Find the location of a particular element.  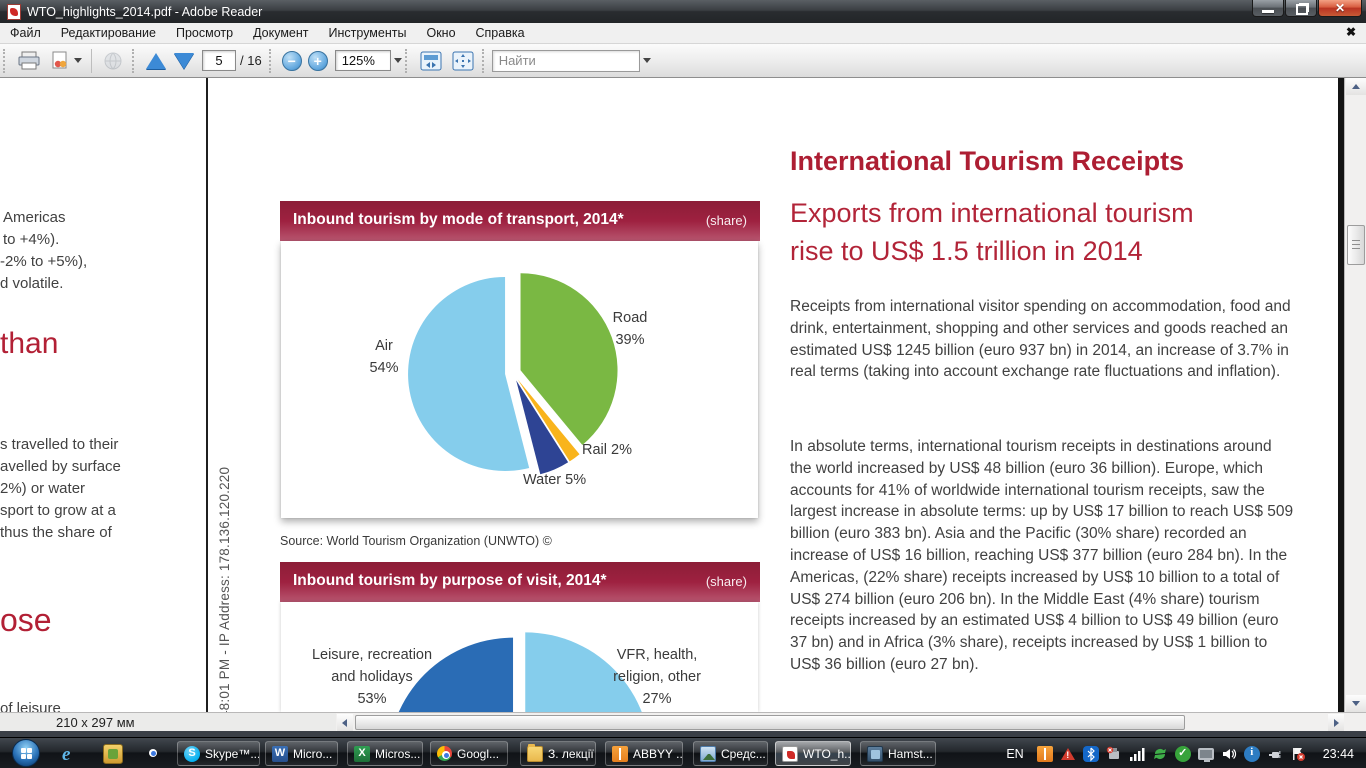

purpose-pie-svg is located at coordinates (520, 672).